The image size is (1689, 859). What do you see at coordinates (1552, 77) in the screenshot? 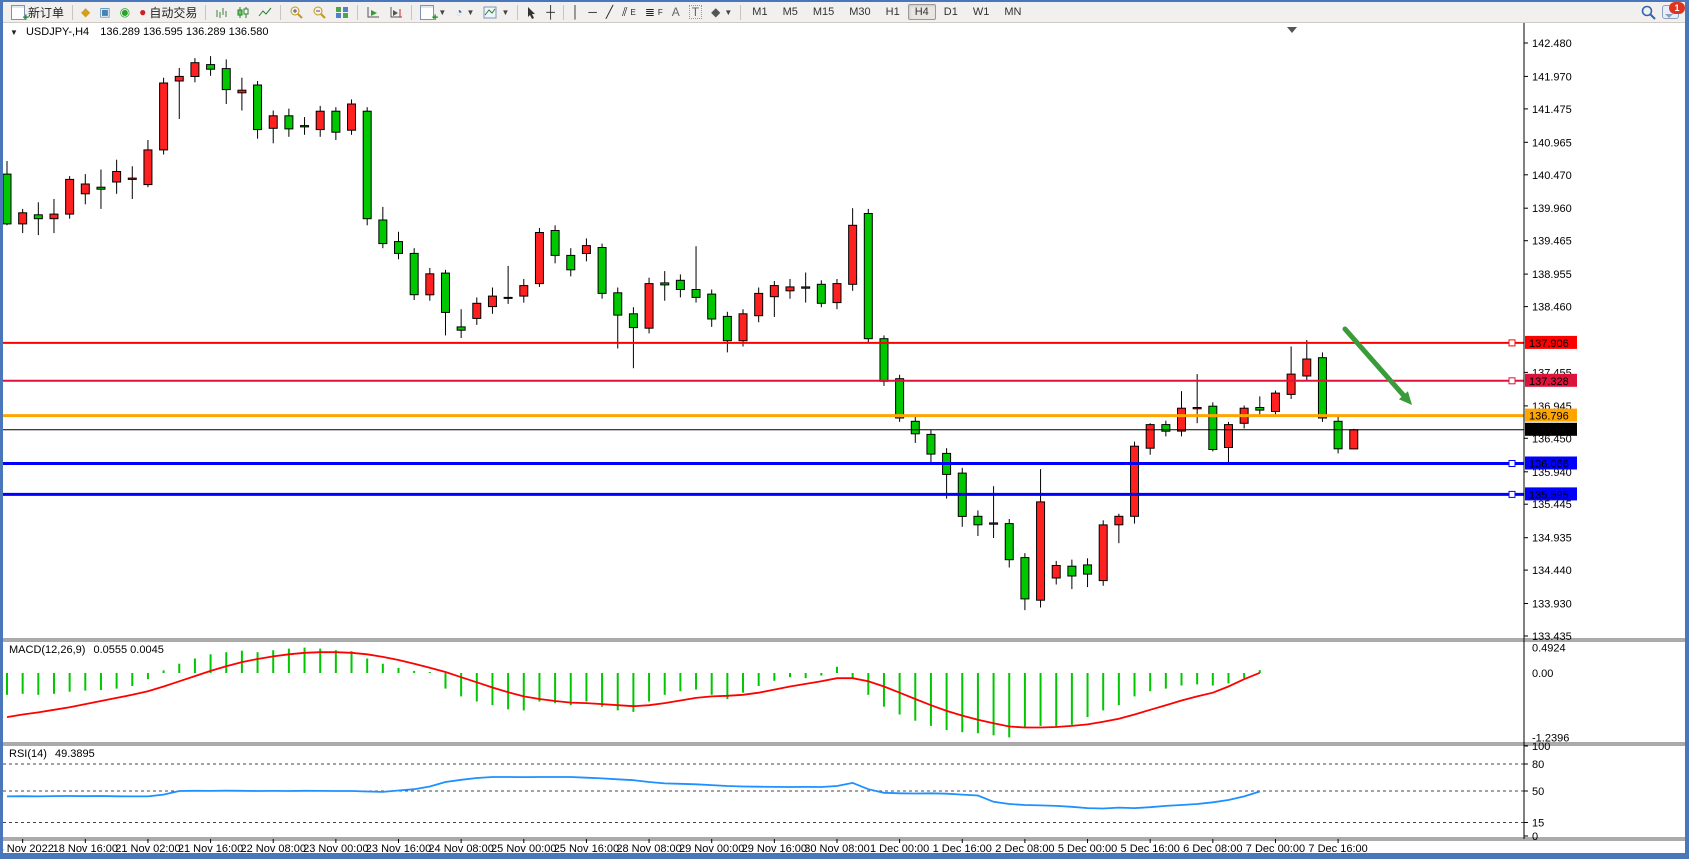
I see `svg-text: 141.970` at bounding box center [1552, 77].